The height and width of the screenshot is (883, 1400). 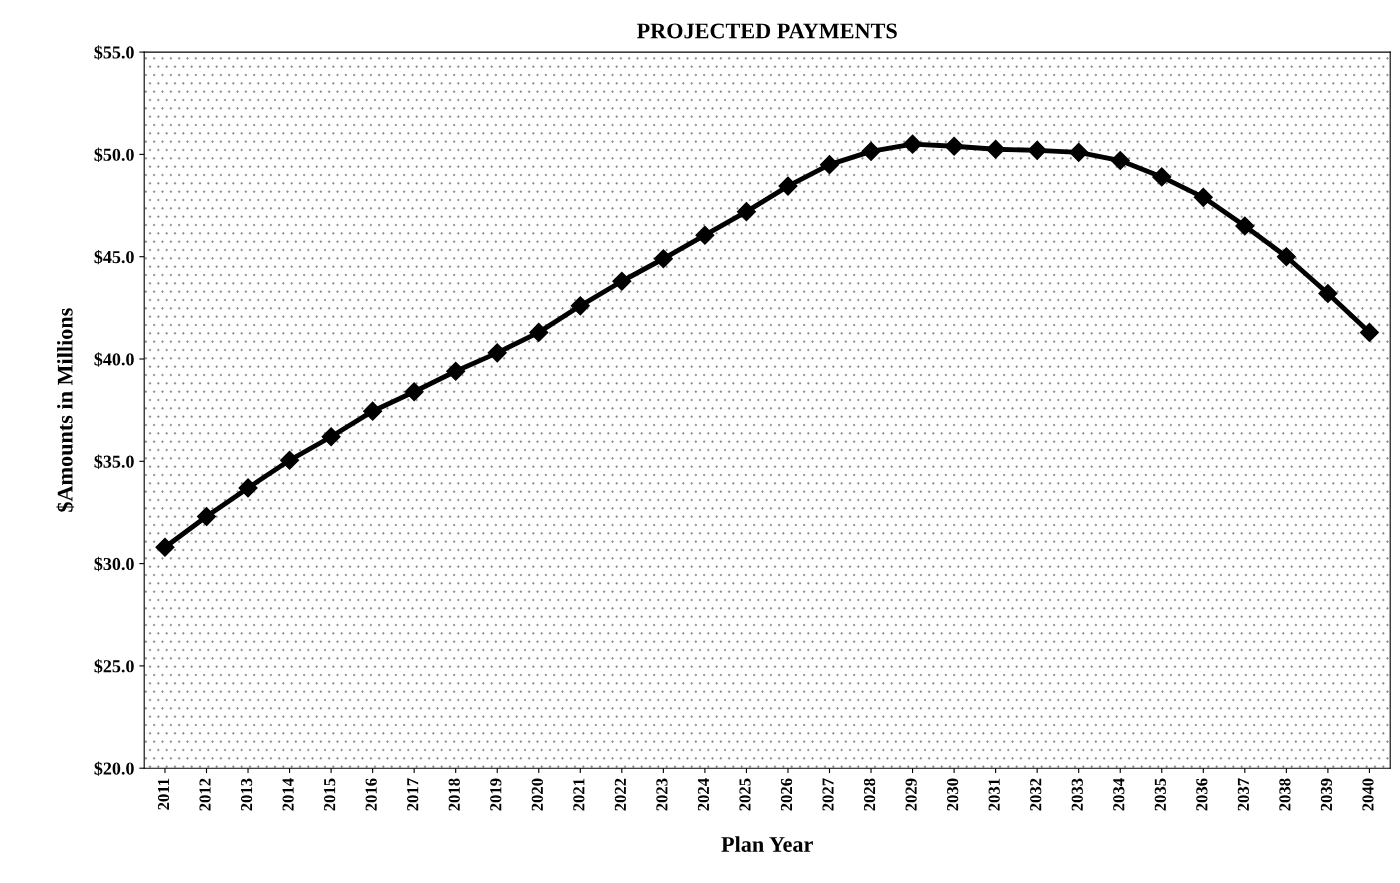 What do you see at coordinates (413, 794) in the screenshot?
I see `x-tick-label: 2017` at bounding box center [413, 794].